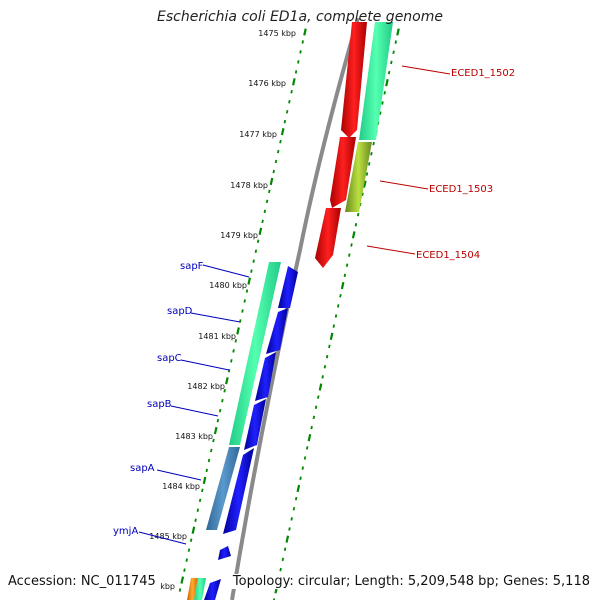  What do you see at coordinates (448, 255) in the screenshot?
I see `gene-label: ECED1_1504` at bounding box center [448, 255].